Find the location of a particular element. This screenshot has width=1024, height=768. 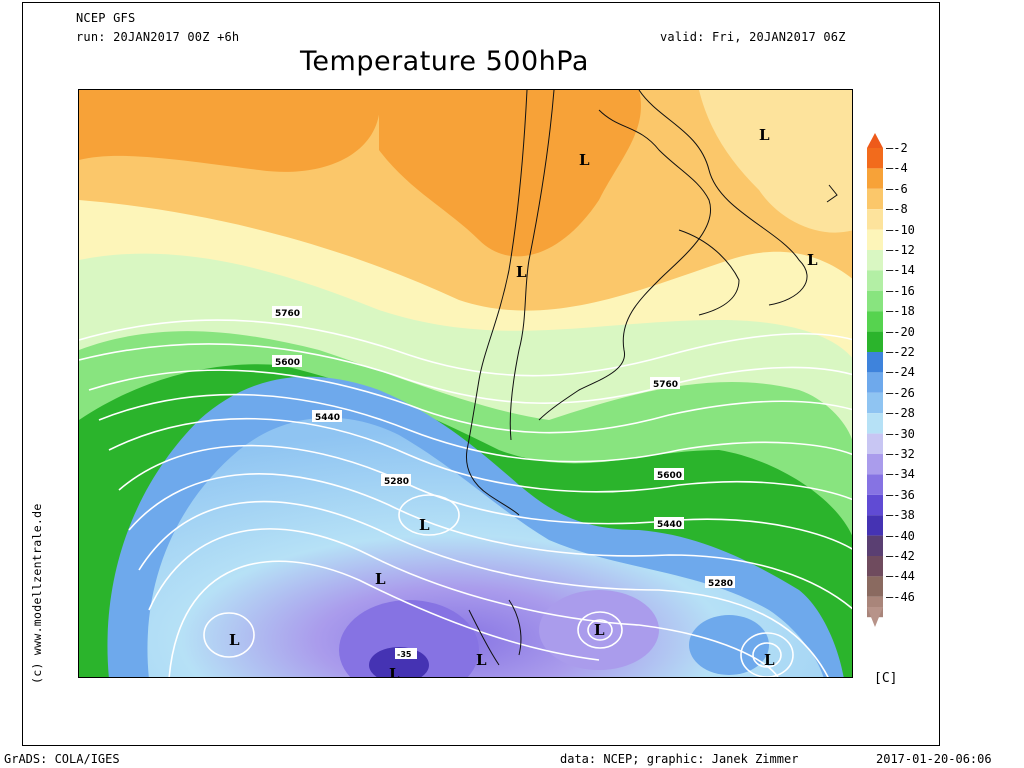

legend-colorbar is located at coordinates (875, 380).